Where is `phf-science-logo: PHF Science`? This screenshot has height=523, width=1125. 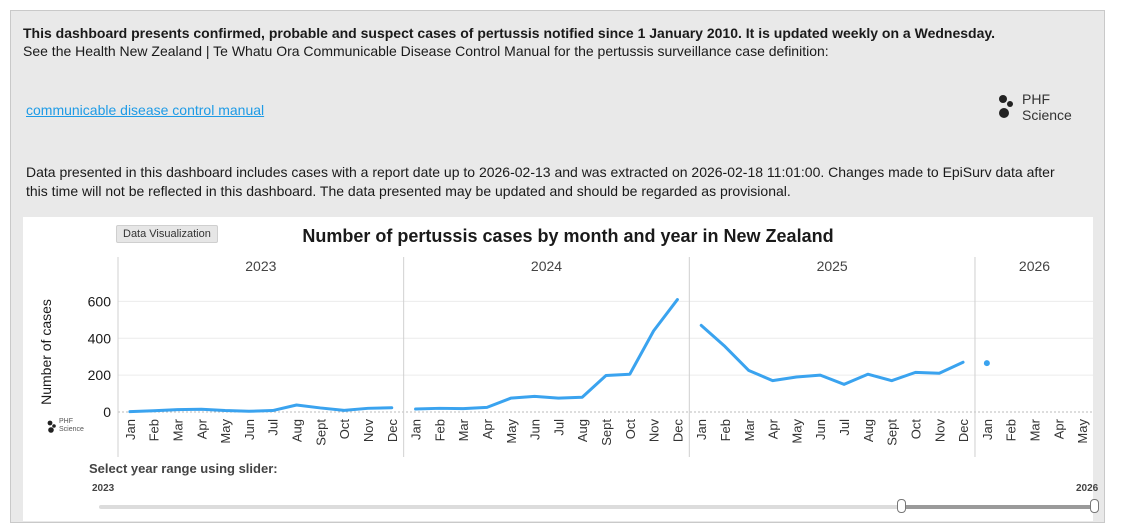 phf-science-logo: PHF Science is located at coordinates (1043, 111).